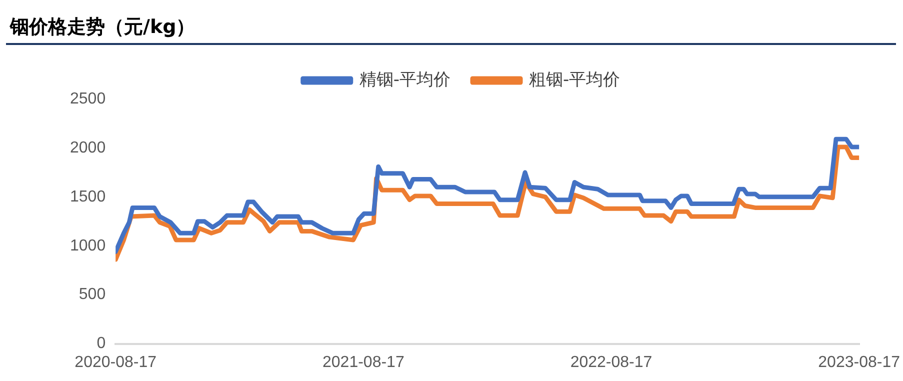 The image size is (903, 381). Describe the element at coordinates (103, 27) in the screenshot. I see `chart-title: 铟价格走势（元/kg）` at that location.